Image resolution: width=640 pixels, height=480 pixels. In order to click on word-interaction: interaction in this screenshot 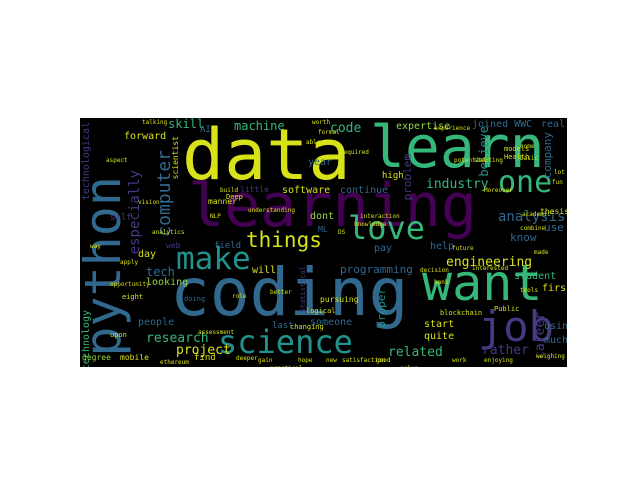, I will do `click(380, 216)`.